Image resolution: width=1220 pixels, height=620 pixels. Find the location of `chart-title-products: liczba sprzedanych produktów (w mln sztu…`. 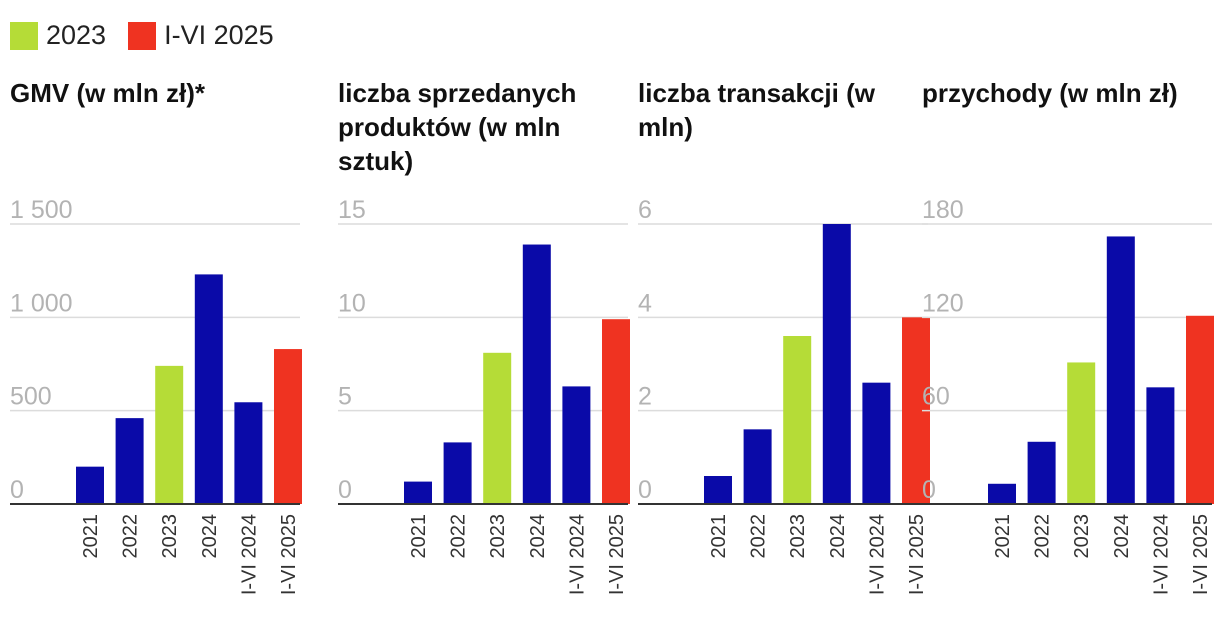

chart-title-products: liczba sprzedanych produktów (w mln sztu… is located at coordinates (457, 127).